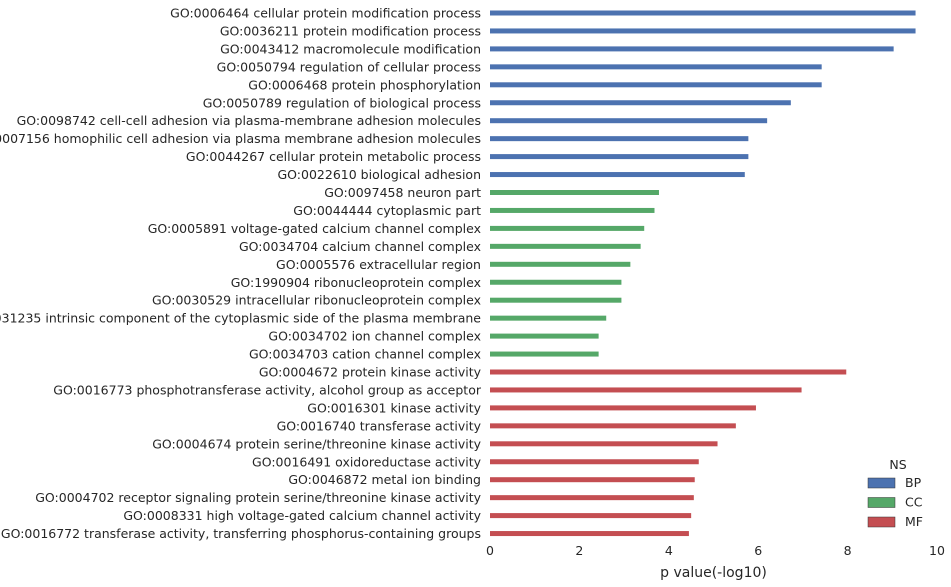 The image size is (951, 587). Describe the element at coordinates (758, 550) in the screenshot. I see `x-tick-label: 6` at that location.